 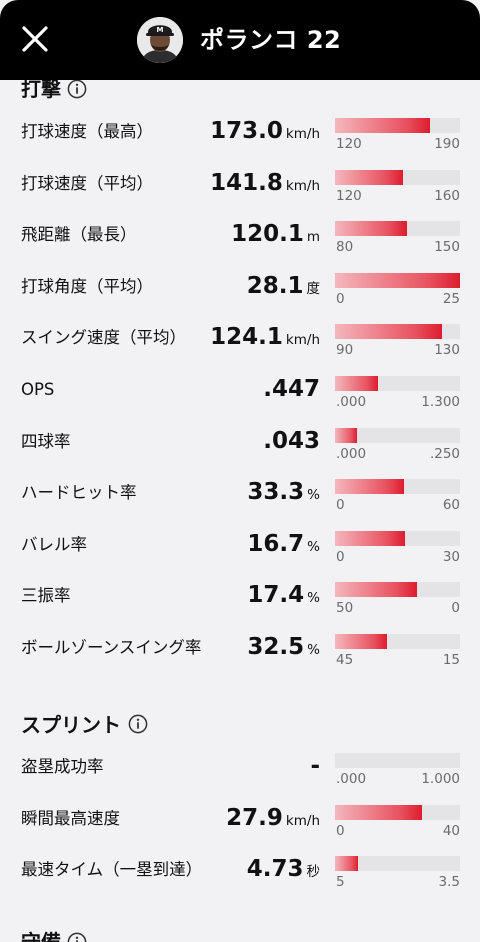 I want to click on stat-label: 最速タイム（一塁到達）, so click(x=112, y=870).